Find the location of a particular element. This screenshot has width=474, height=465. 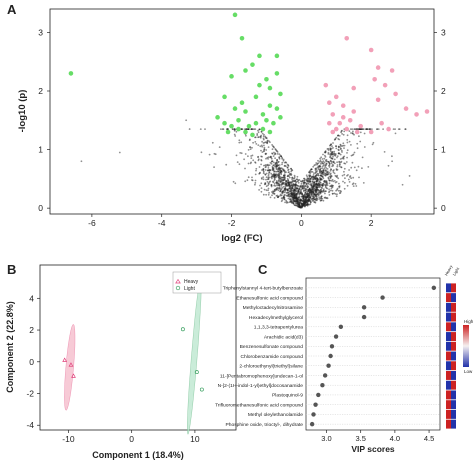

pca-point-light is located at coordinates (182, 329).